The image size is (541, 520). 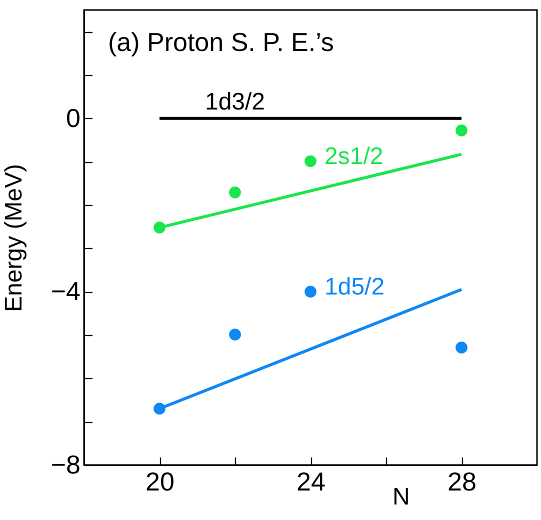 What do you see at coordinates (73, 117) in the screenshot?
I see `y-tick-label: 0` at bounding box center [73, 117].